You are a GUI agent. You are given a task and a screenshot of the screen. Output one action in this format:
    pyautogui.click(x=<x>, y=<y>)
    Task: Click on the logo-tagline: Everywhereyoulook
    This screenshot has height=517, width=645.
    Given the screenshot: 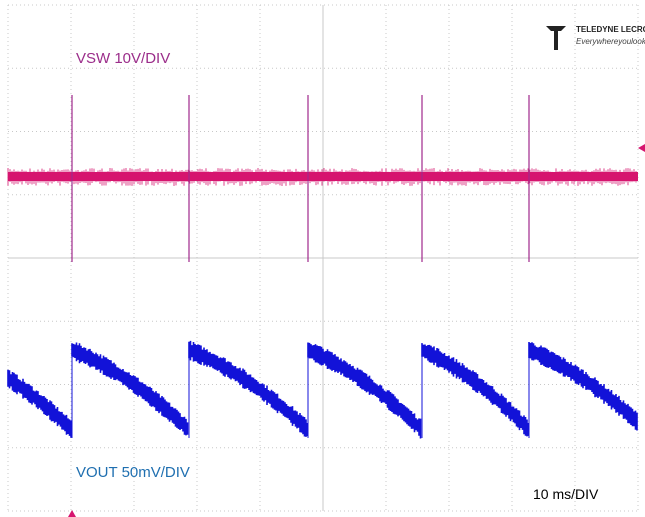 What is the action you would take?
    pyautogui.click(x=610, y=41)
    